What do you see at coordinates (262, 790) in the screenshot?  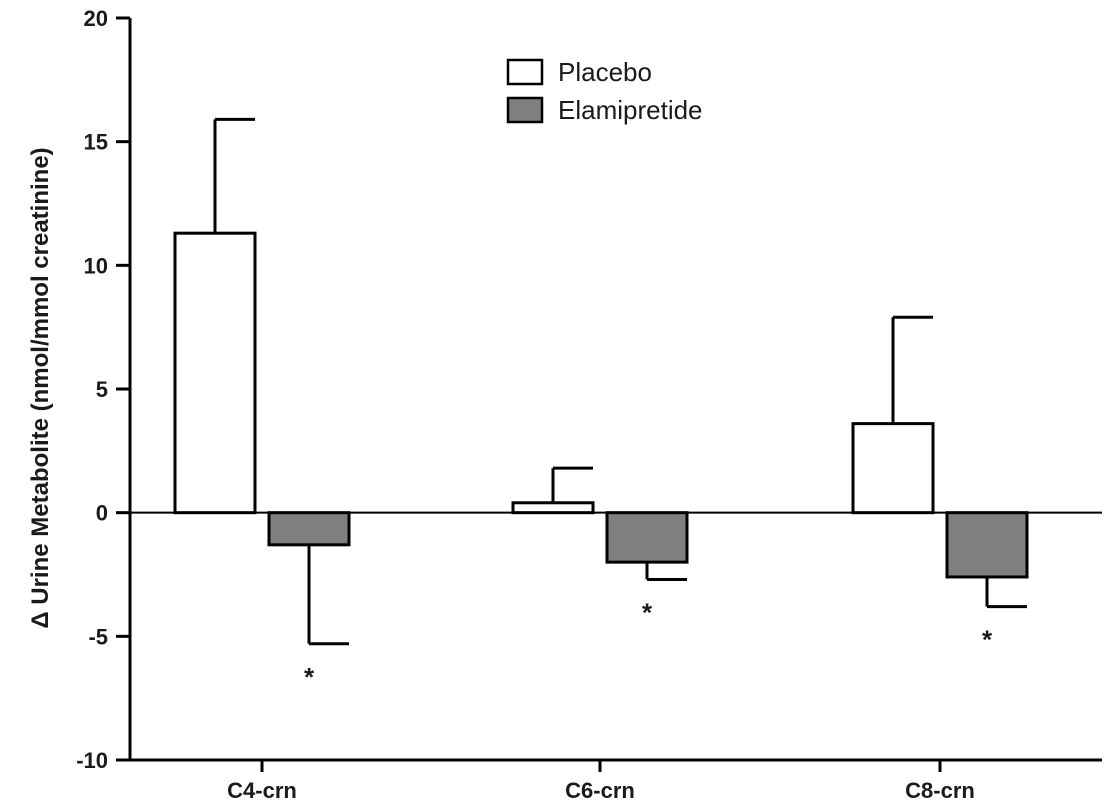 I see `x-category-label: C4-crn` at bounding box center [262, 790].